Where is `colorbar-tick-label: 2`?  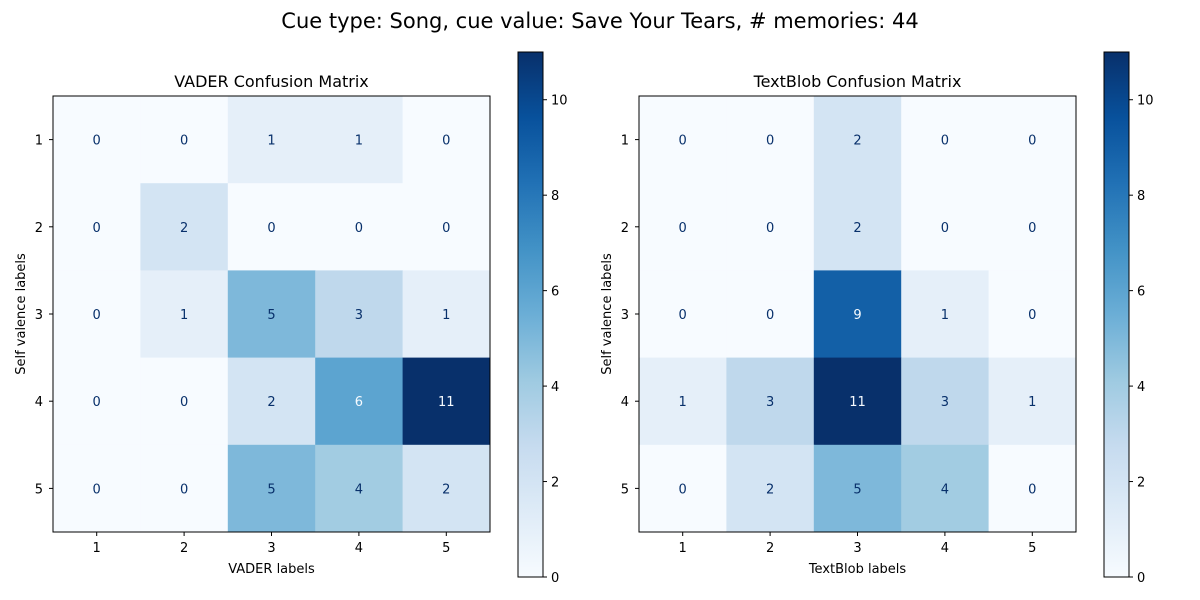 colorbar-tick-label: 2 is located at coordinates (1141, 483).